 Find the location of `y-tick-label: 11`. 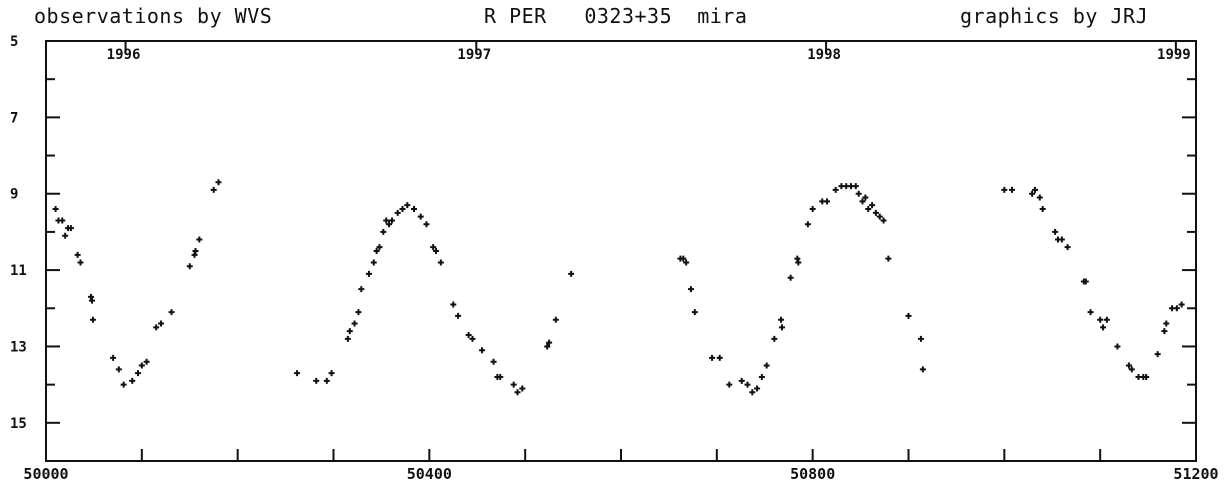

y-tick-label: 11 is located at coordinates (18, 271).